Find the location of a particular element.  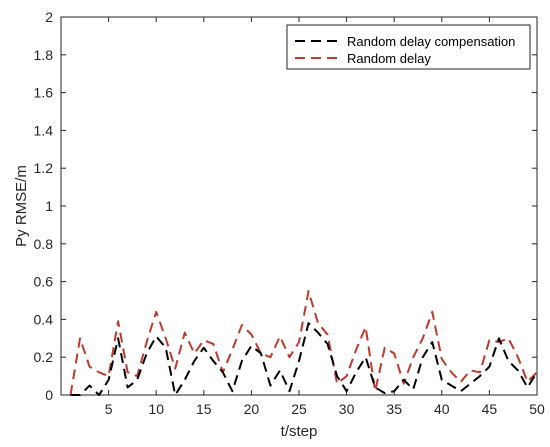

y-tick-label: 1 is located at coordinates (49, 206).